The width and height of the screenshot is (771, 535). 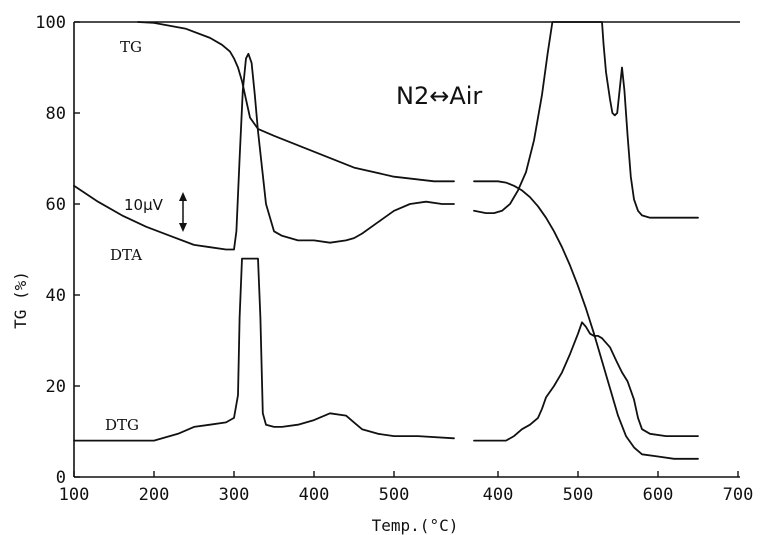 I want to click on dtg-curve-label: DTG, so click(x=122, y=425).